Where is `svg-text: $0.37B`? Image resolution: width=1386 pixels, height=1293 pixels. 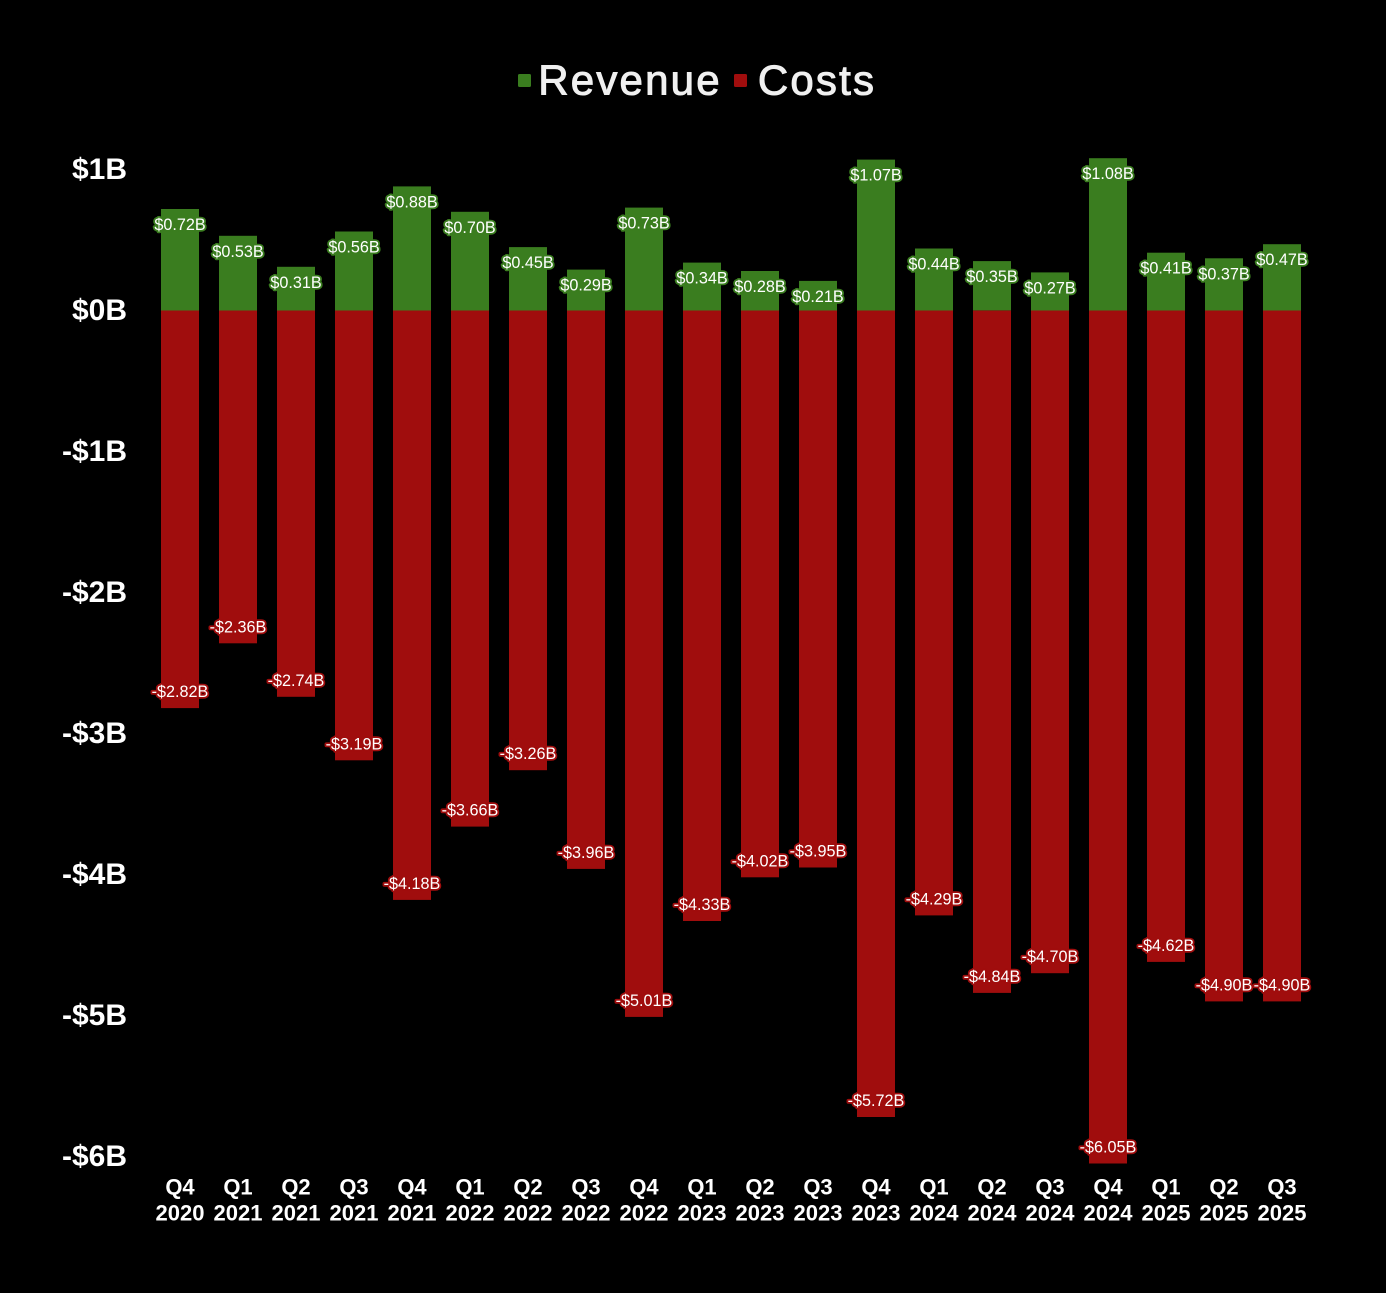 svg-text: $0.37B is located at coordinates (1223, 274).